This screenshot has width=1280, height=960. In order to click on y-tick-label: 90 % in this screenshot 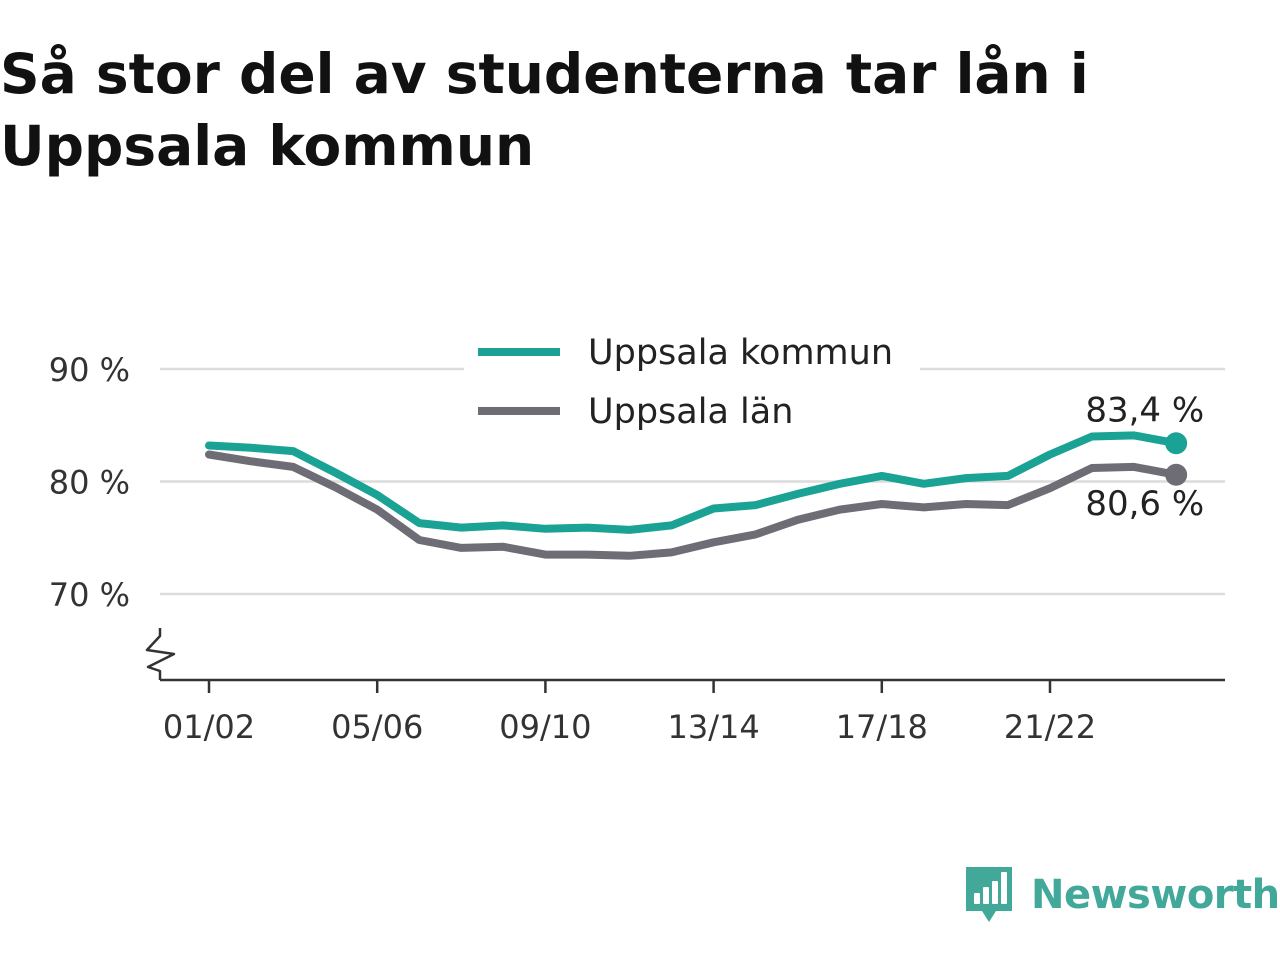, I will do `click(89, 370)`.